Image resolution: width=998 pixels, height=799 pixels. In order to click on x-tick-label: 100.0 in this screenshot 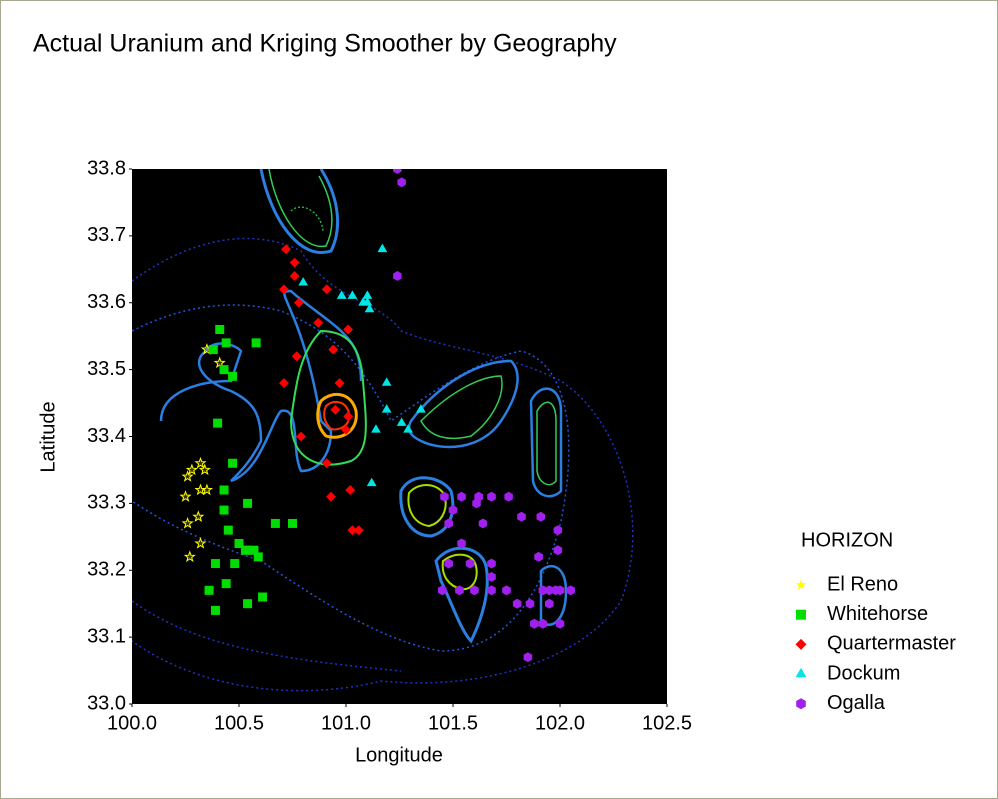, I will do `click(132, 723)`.